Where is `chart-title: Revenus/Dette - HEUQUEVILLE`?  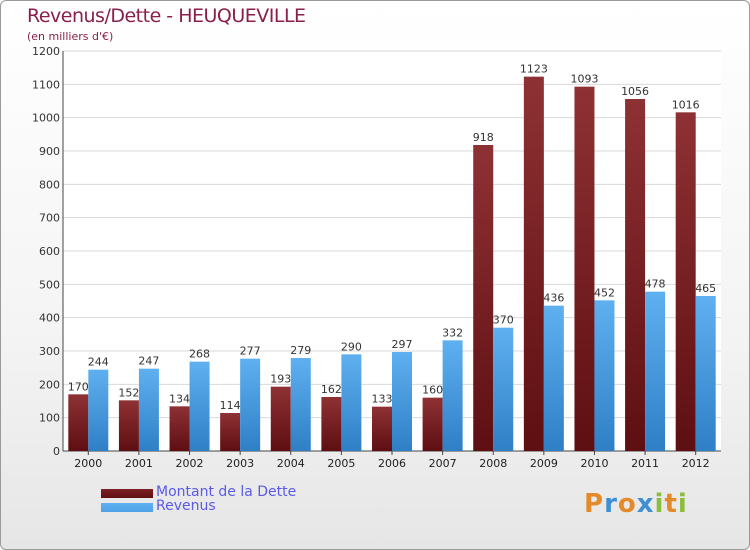 chart-title: Revenus/Dette - HEUQUEVILLE is located at coordinates (166, 16).